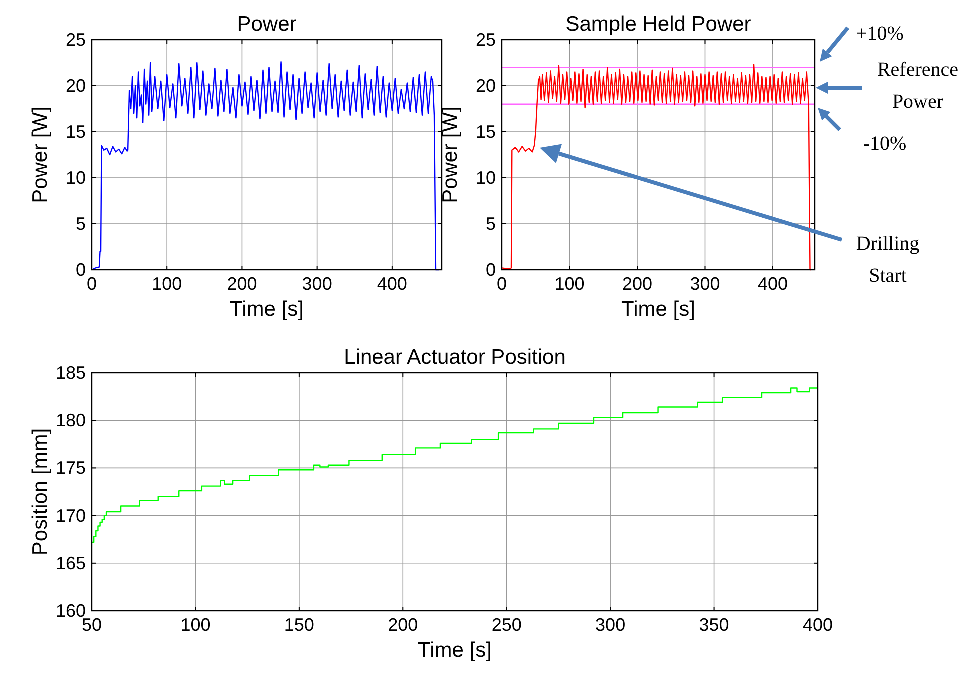 This screenshot has width=979, height=678. What do you see at coordinates (267, 24) in the screenshot?
I see `chart-title: Power` at bounding box center [267, 24].